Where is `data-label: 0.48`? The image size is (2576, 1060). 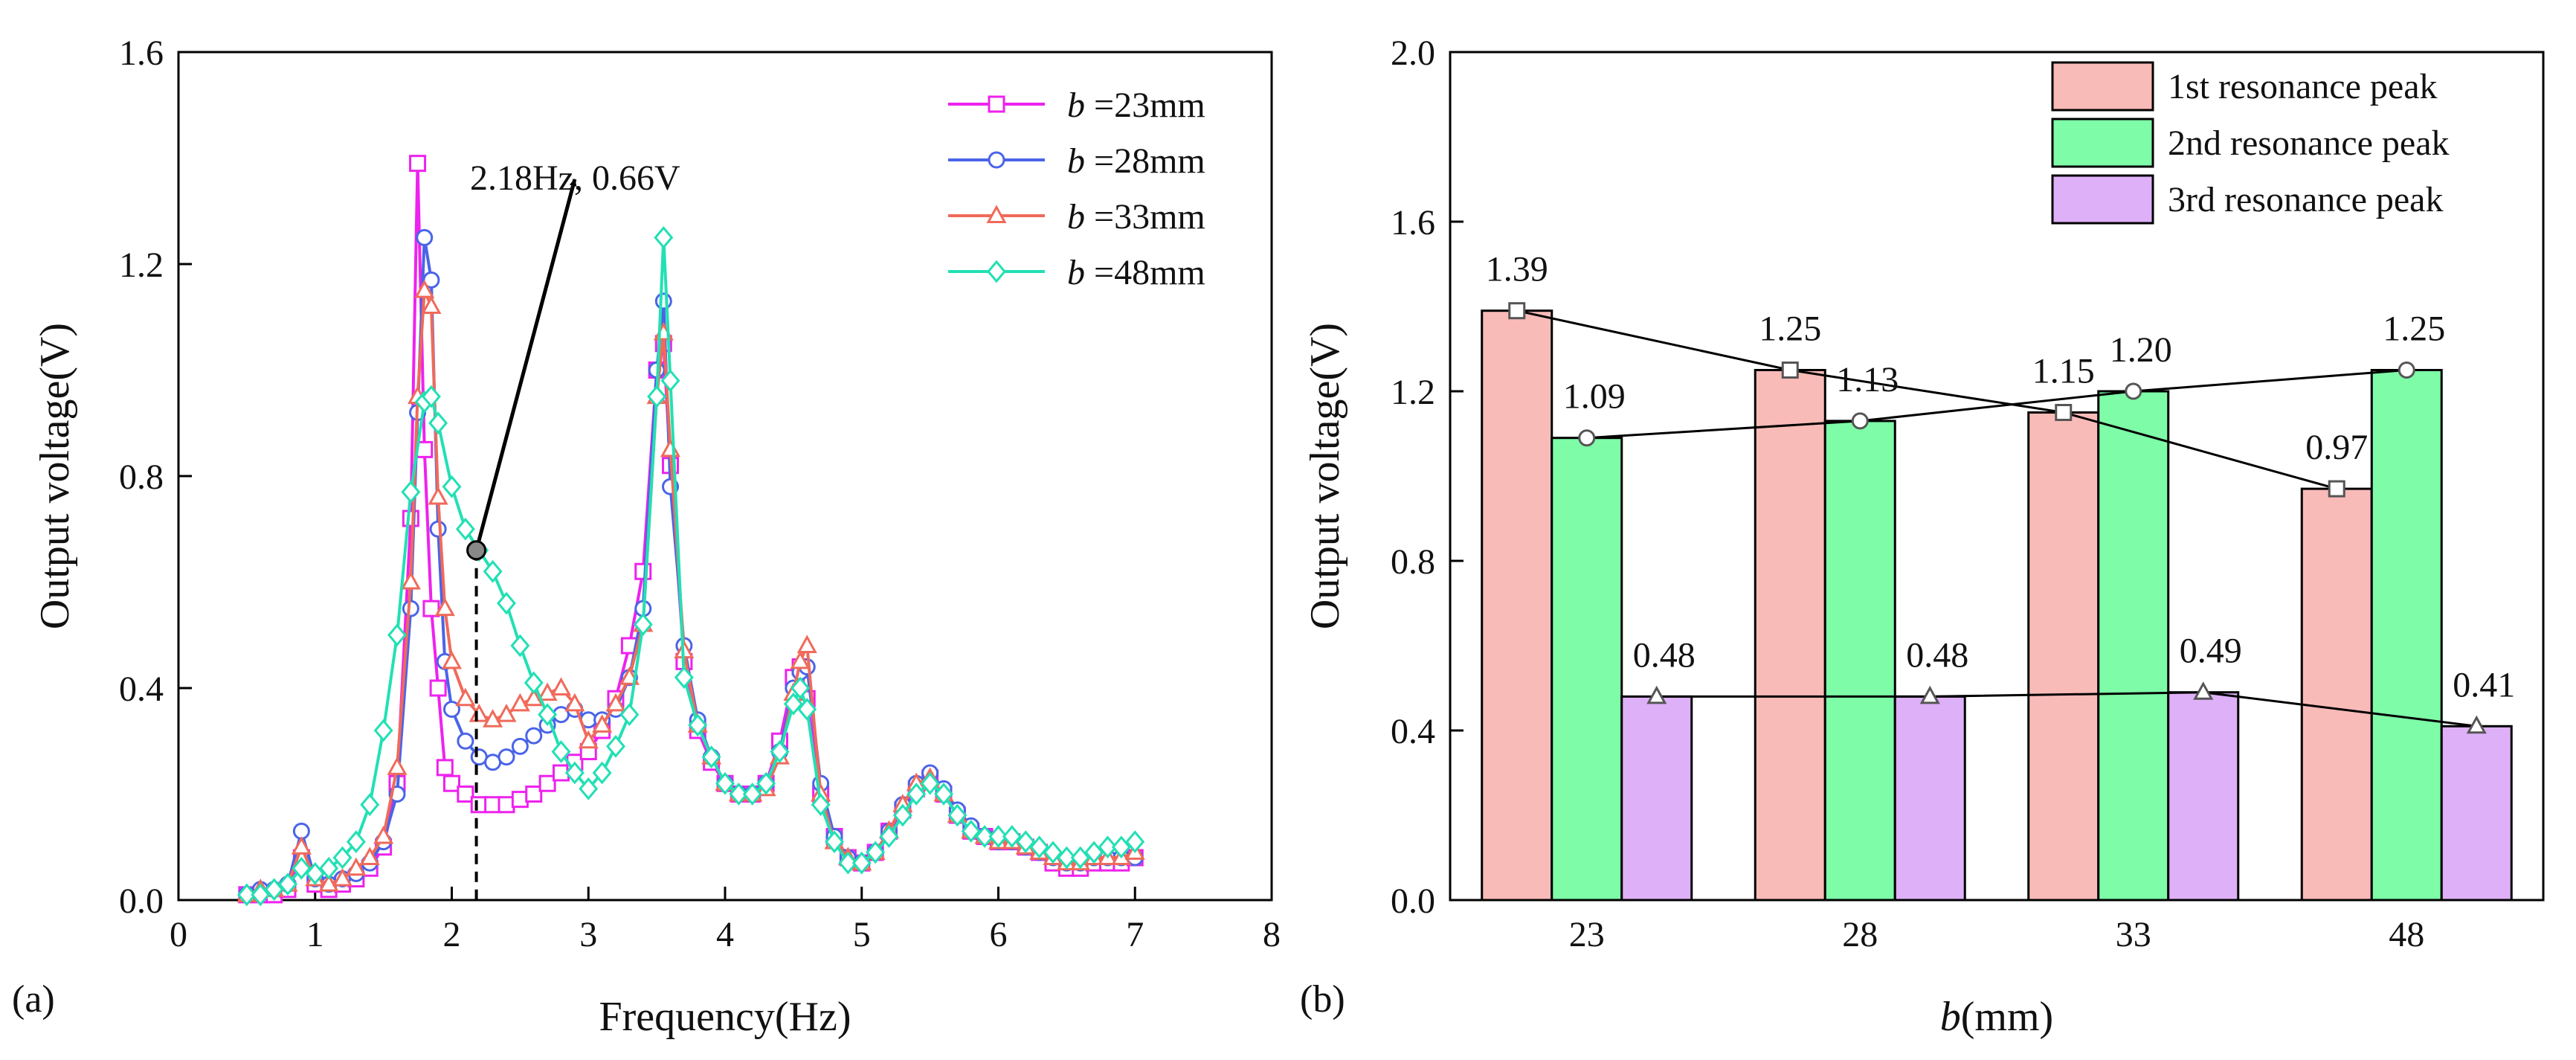
data-label: 0.48 is located at coordinates (1937, 655).